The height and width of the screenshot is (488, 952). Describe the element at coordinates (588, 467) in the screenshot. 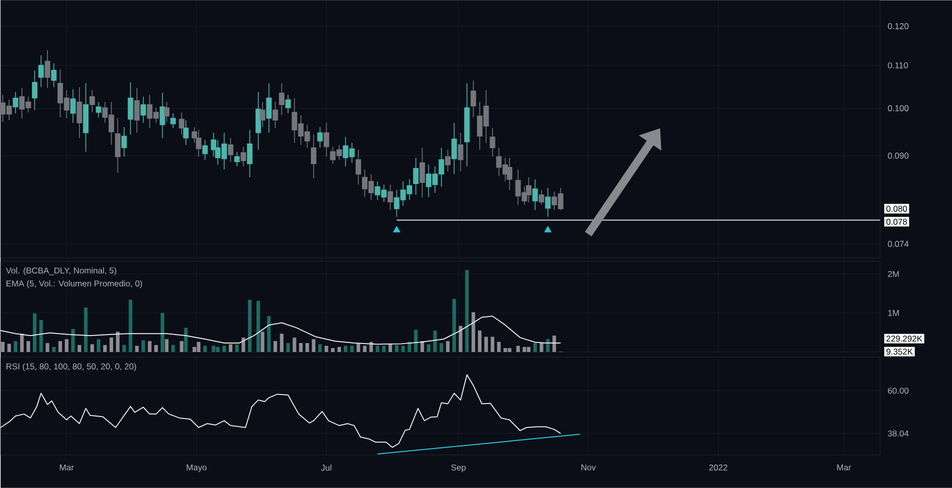

I see `x-tick-label: Nov` at that location.